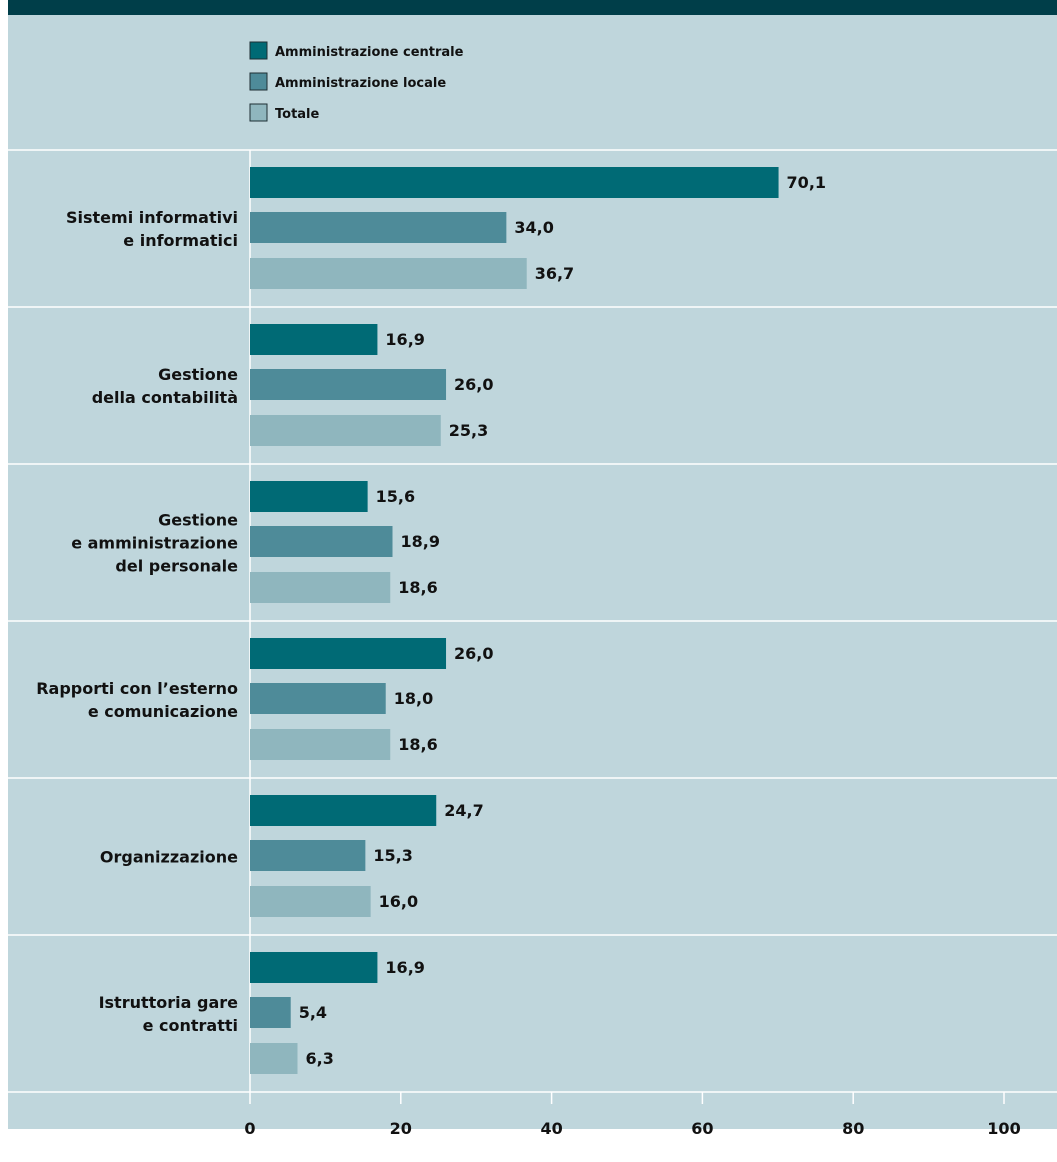 Image resolution: width=1057 pixels, height=1162 pixels. What do you see at coordinates (180, 240) in the screenshot?
I see `category-label: e informatici` at bounding box center [180, 240].